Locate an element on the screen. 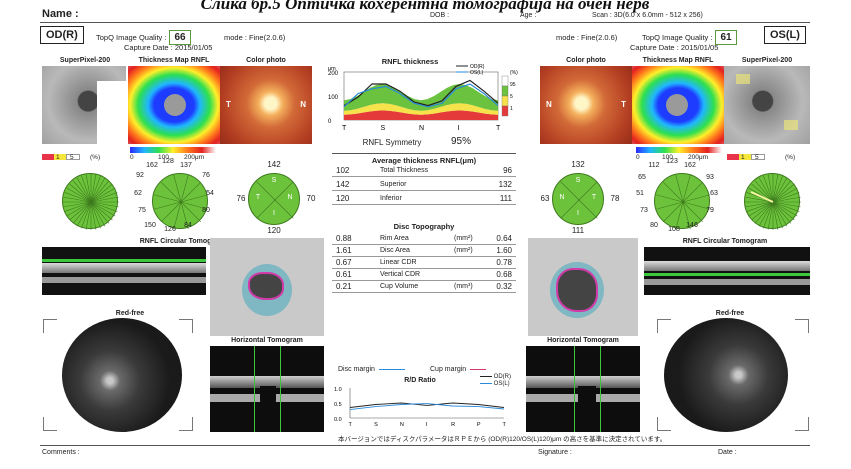 The image size is (851, 469). rd-legend-od: OD(R) is located at coordinates (502, 377).